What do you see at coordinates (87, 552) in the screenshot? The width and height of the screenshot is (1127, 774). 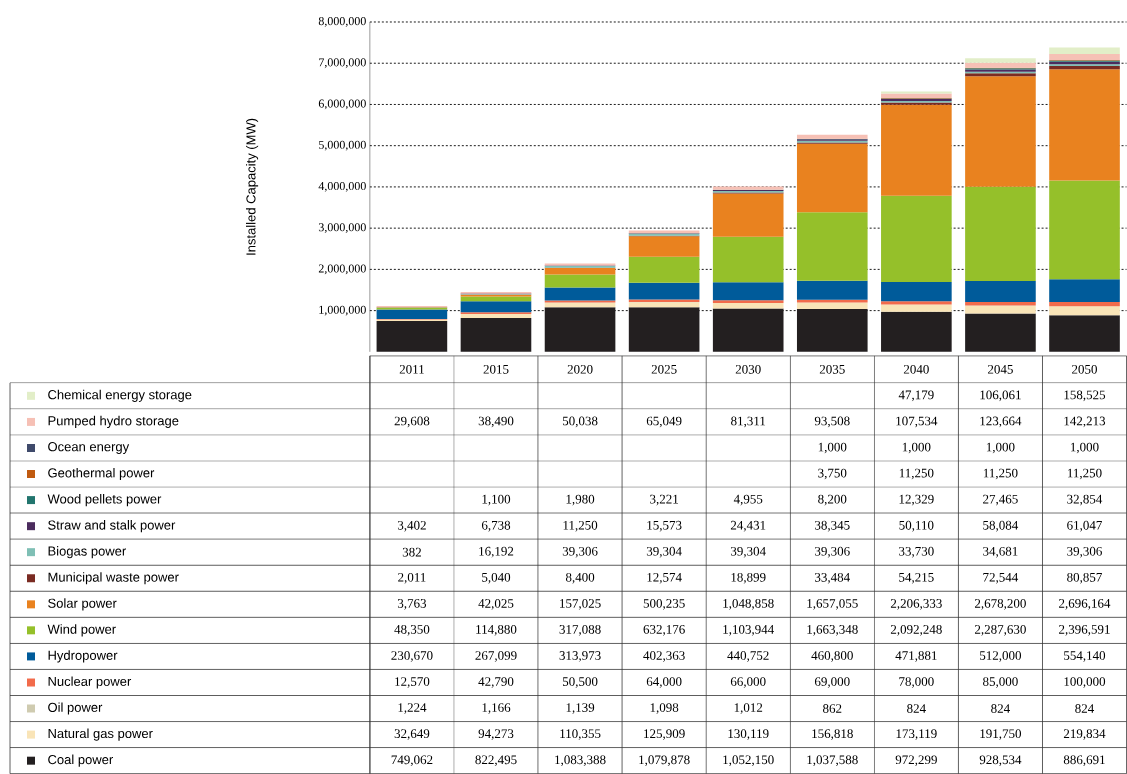 I see `legend-label: Biogas power` at bounding box center [87, 552].